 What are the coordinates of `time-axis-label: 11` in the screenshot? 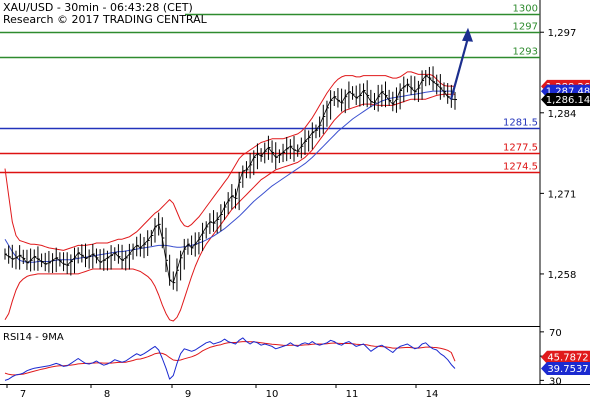 It's located at (352, 394).